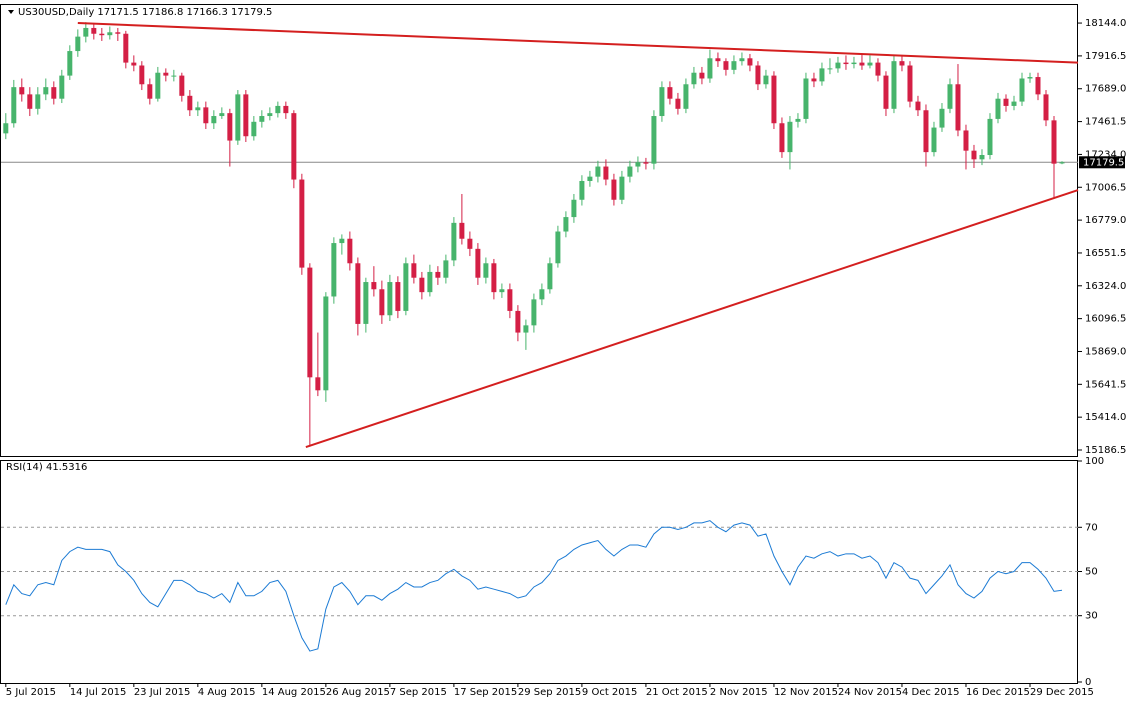 This screenshot has height=701, width=1126. What do you see at coordinates (1094, 461) in the screenshot?
I see `y-tick-label: 100` at bounding box center [1094, 461].